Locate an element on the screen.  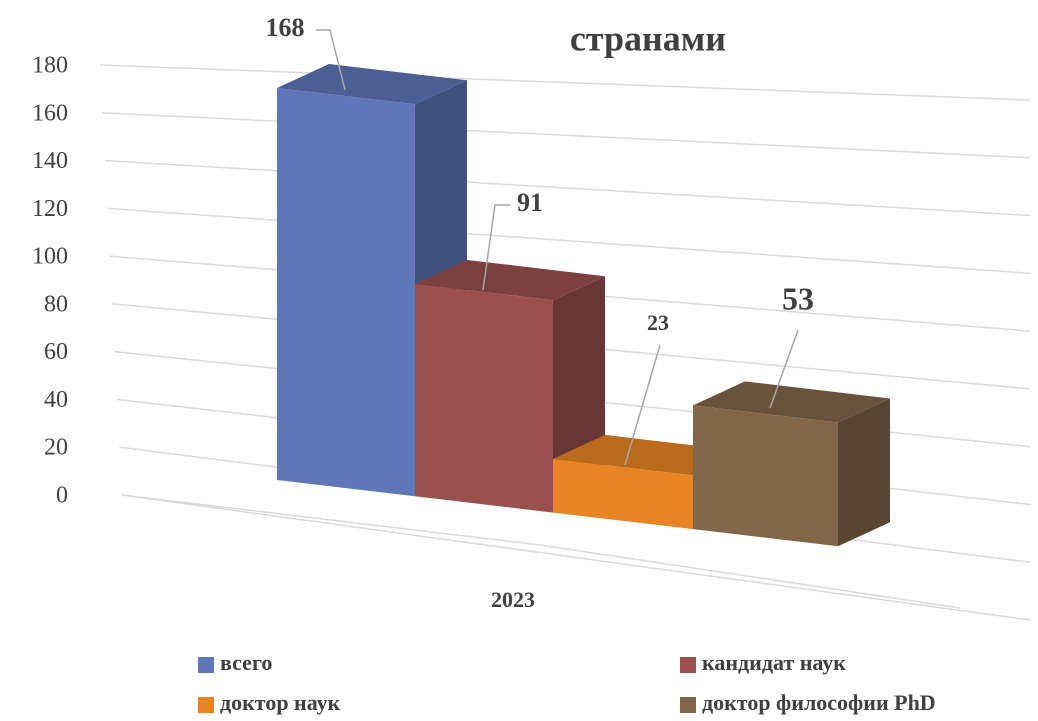
y-tick-label: 60 is located at coordinates (56, 352).